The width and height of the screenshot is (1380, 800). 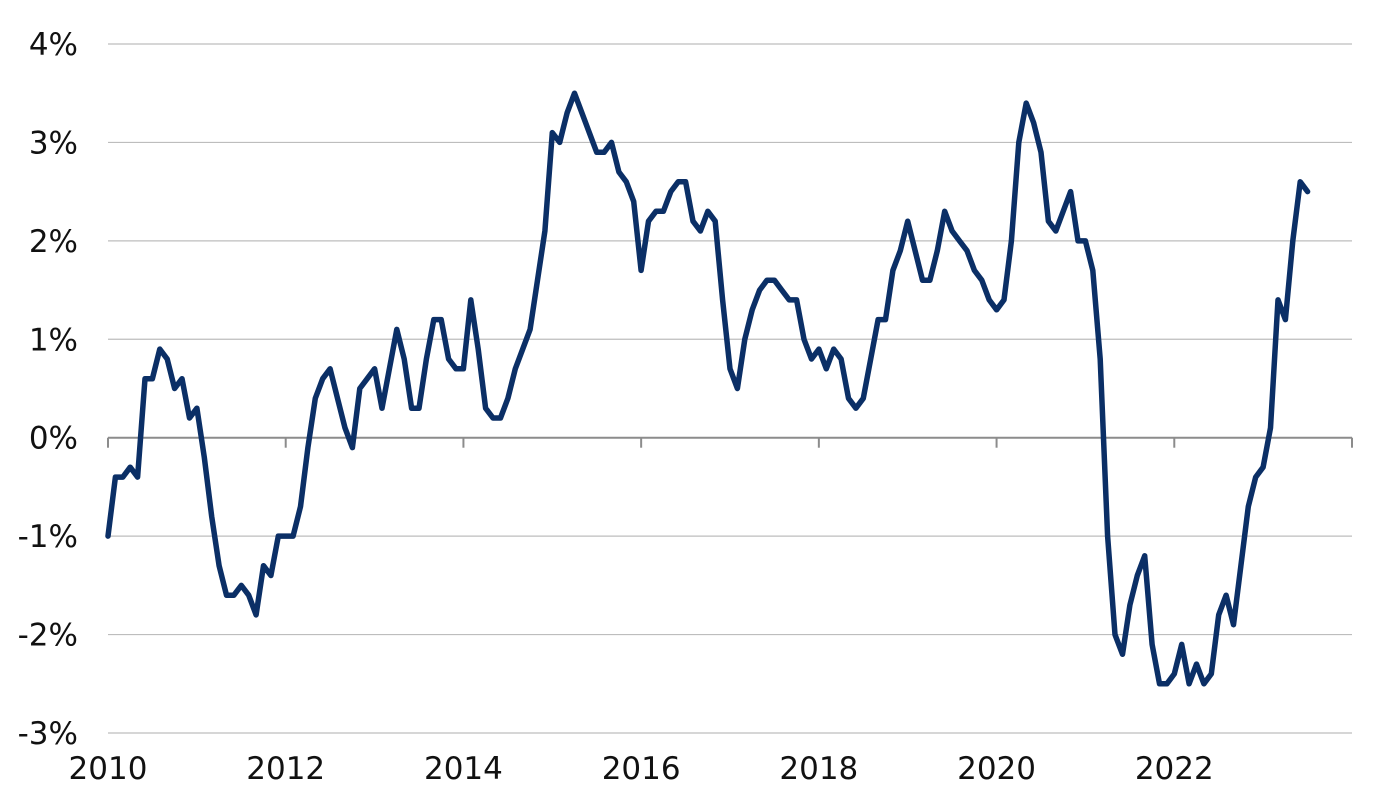 I want to click on y-axis-tick-labels: 4% 3% 2% 1% 0% -1% -2% -3%, so click(x=48, y=389).